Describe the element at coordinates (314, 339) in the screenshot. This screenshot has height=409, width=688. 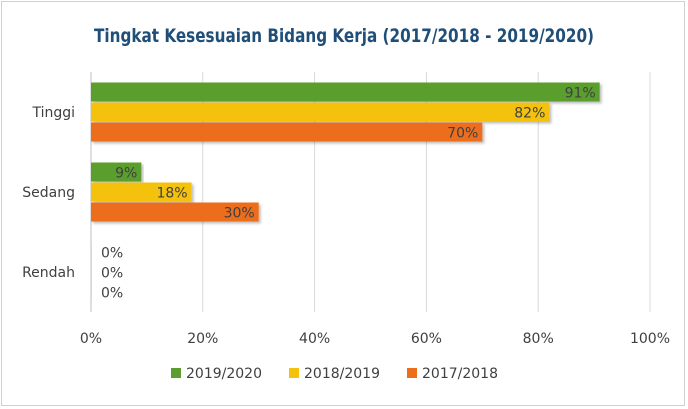
I see `x-tick-label-40: 40%` at that location.